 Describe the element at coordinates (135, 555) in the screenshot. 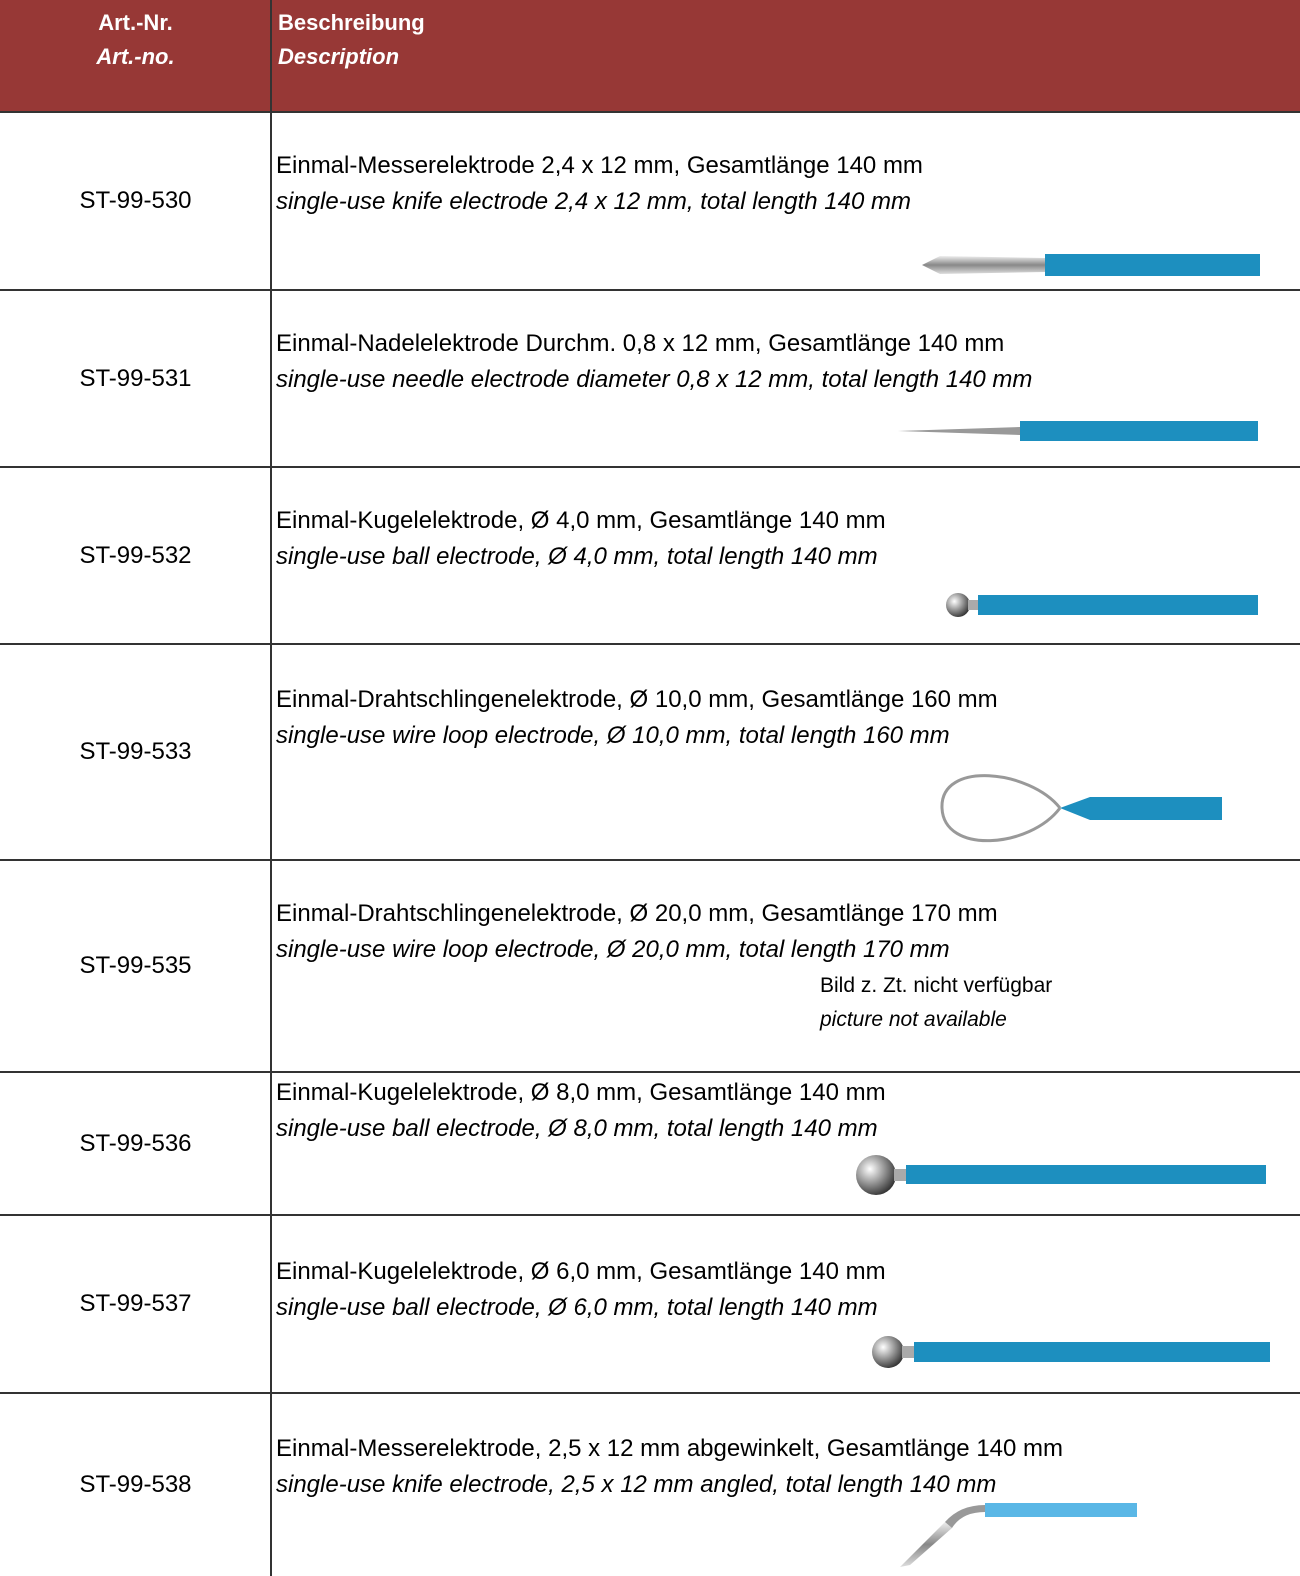

I see `art-no: ST-99-532` at that location.